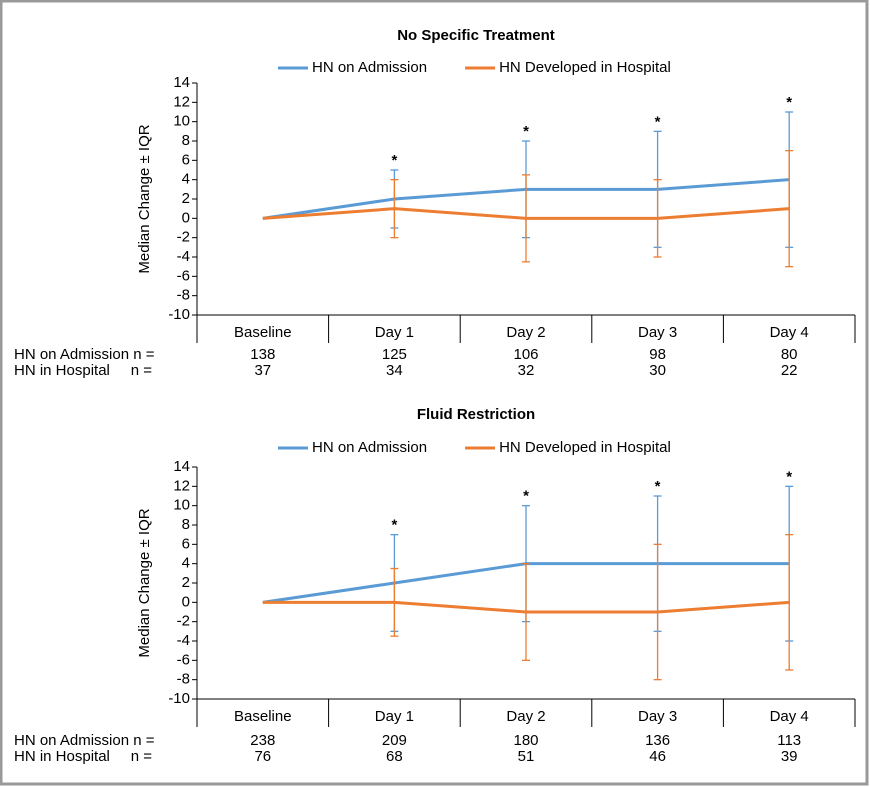 The width and height of the screenshot is (870, 787). Describe the element at coordinates (394, 740) in the screenshot. I see `n-value: 209` at that location.